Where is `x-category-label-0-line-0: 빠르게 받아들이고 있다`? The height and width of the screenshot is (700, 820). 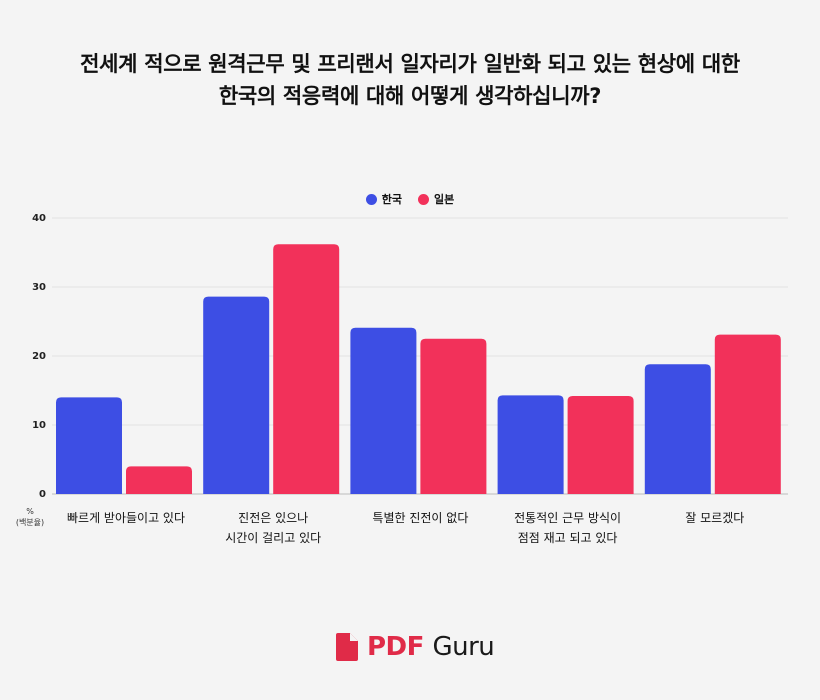 x-category-label-0-line-0: 빠르게 받아들이고 있다 is located at coordinates (126, 518).